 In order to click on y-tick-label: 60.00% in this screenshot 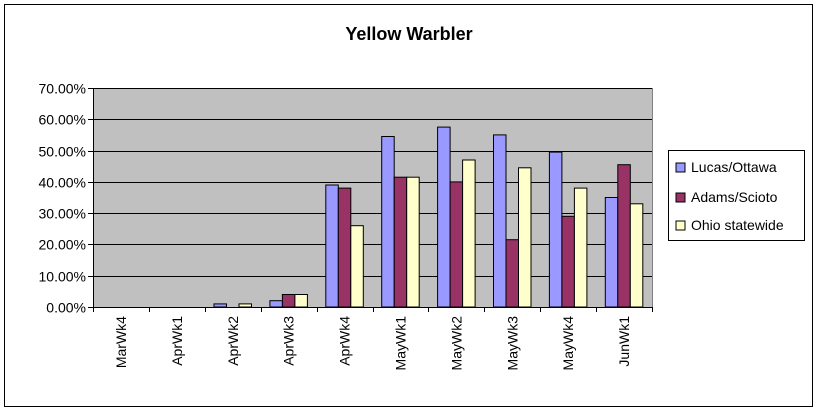, I will do `click(62, 120)`.